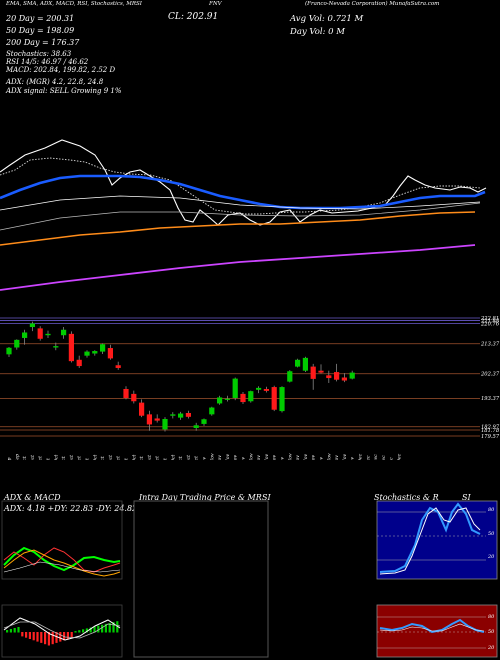  I want to click on stoch-tick-20: 20, so click(491, 557).